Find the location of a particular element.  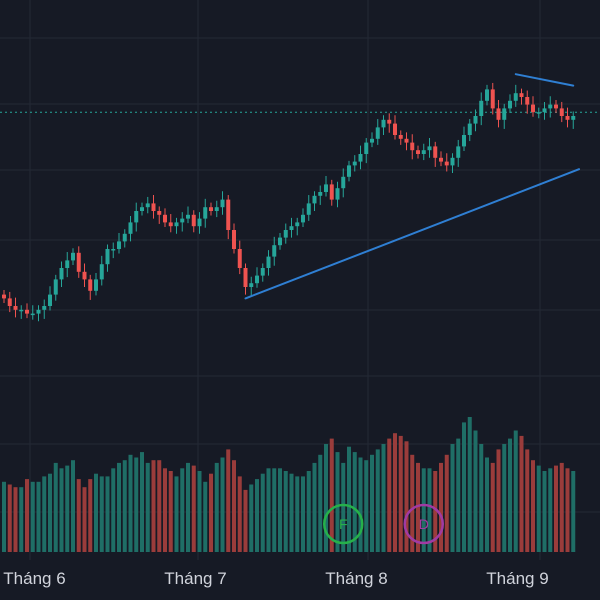

x-tick-label: Tháng 9 is located at coordinates (517, 578).